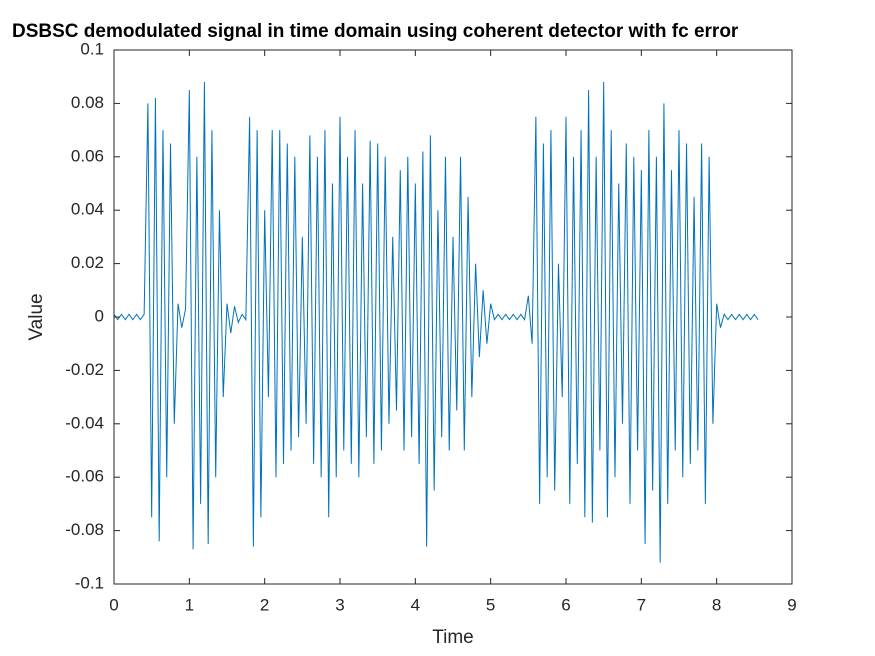 The height and width of the screenshot is (656, 875). What do you see at coordinates (87, 262) in the screenshot?
I see `y-tick-label: 0.02` at bounding box center [87, 262].